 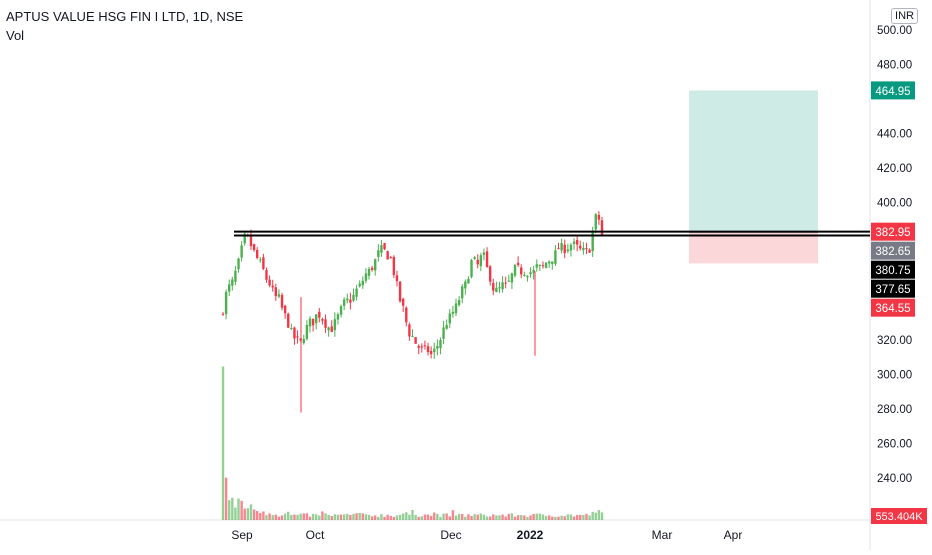 What do you see at coordinates (15, 35) in the screenshot?
I see `volume-indicator-label: Vol` at bounding box center [15, 35].